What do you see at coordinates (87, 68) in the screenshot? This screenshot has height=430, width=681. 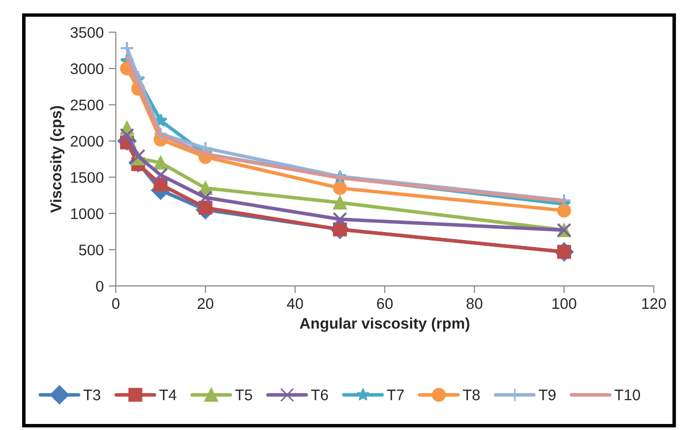 I see `y-tick-label: 3000` at bounding box center [87, 68].